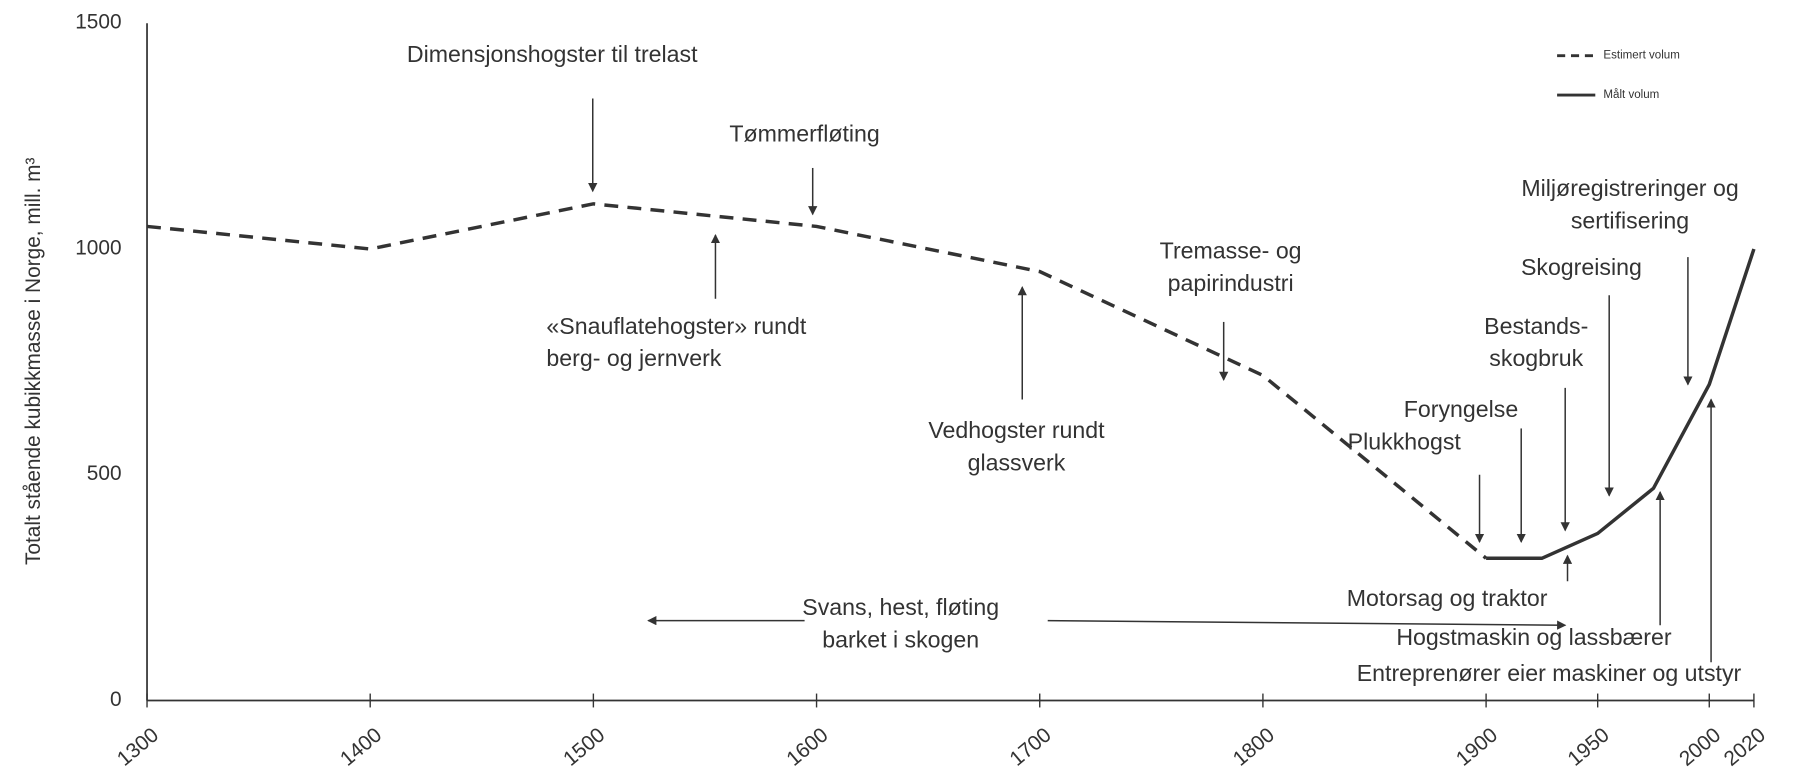 This screenshot has width=1806, height=777. I want to click on annotation: Skogreising, so click(1581, 267).